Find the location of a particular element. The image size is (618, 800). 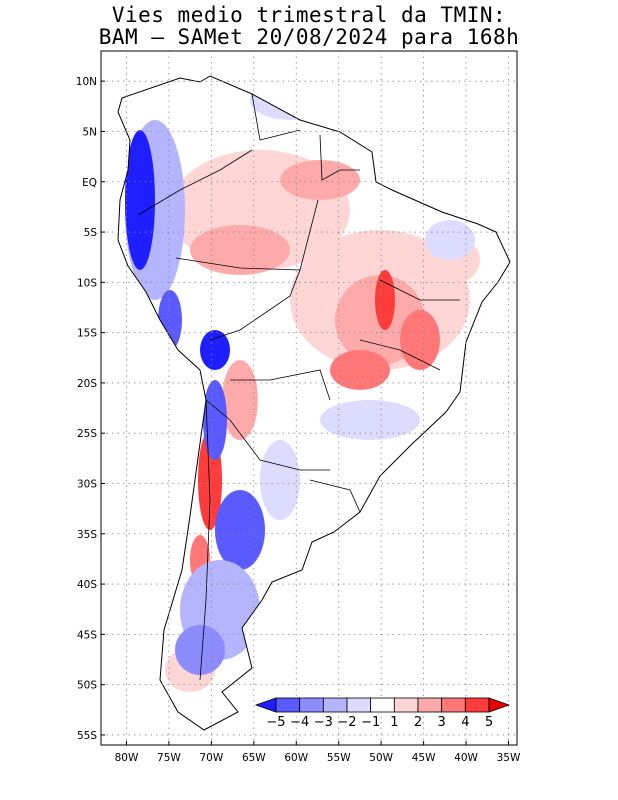

lat-tick-label: 25S is located at coordinates (87, 434).